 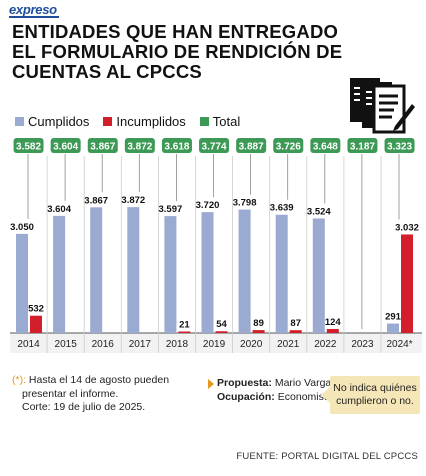 I want to click on label-cumplidos: 3.050, so click(x=22, y=227).